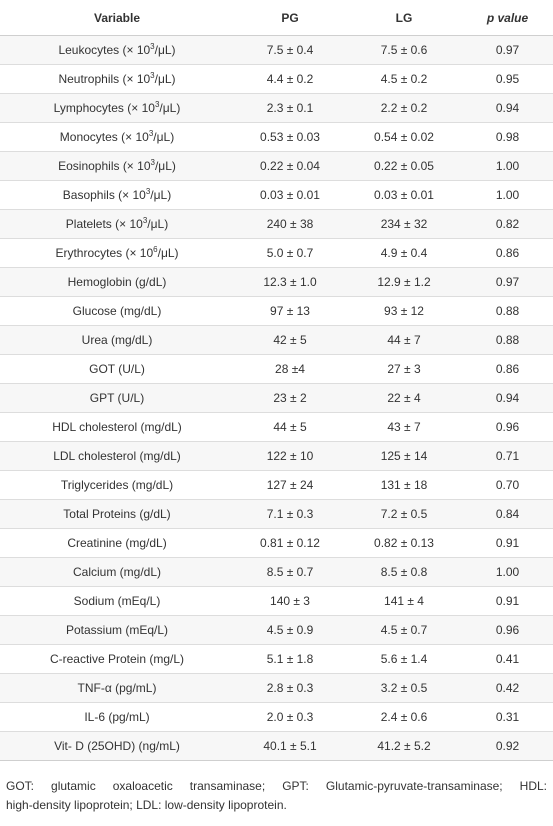 The height and width of the screenshot is (826, 553). Describe the element at coordinates (290, 514) in the screenshot. I see `cell-pg: 7.1 ± 0.3` at that location.